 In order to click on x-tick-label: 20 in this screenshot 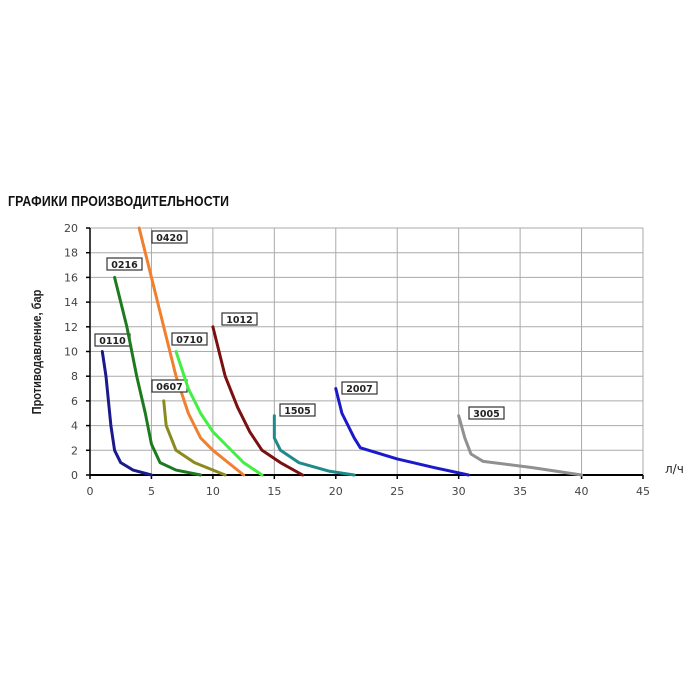, I will do `click(336, 491)`.